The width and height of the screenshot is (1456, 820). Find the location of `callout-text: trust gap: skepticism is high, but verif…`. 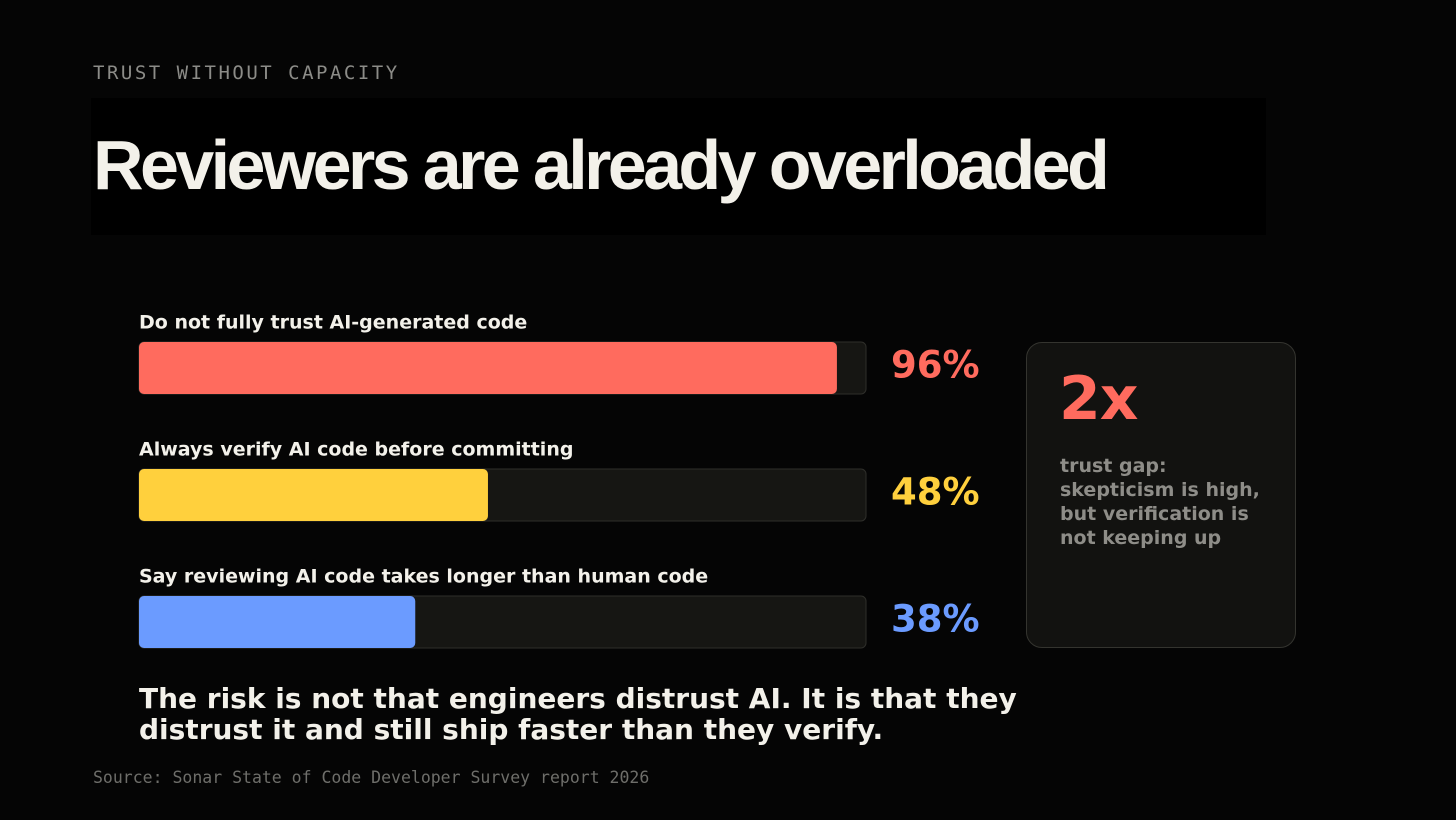

callout-text: trust gap: skepticism is high, but verif… is located at coordinates (1160, 502).